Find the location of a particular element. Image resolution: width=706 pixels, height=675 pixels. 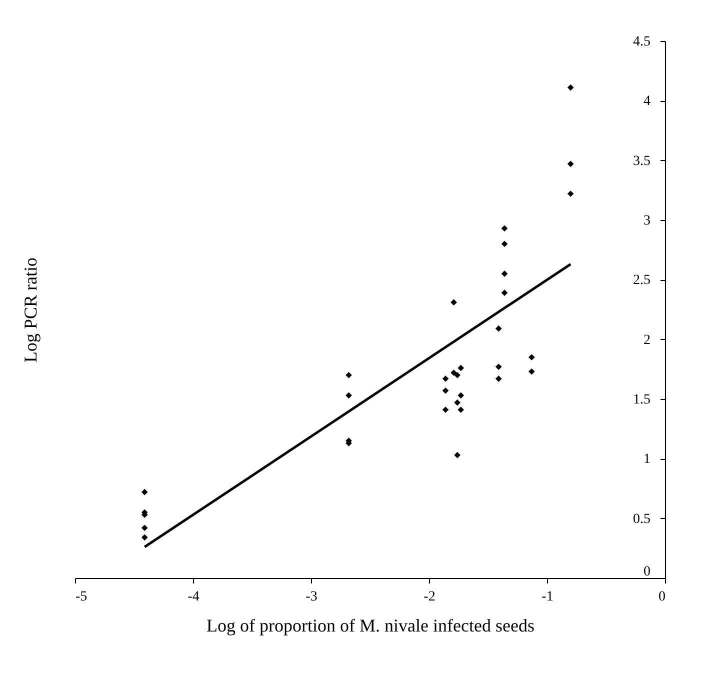

y-tick-label: 2.5 is located at coordinates (641, 280).